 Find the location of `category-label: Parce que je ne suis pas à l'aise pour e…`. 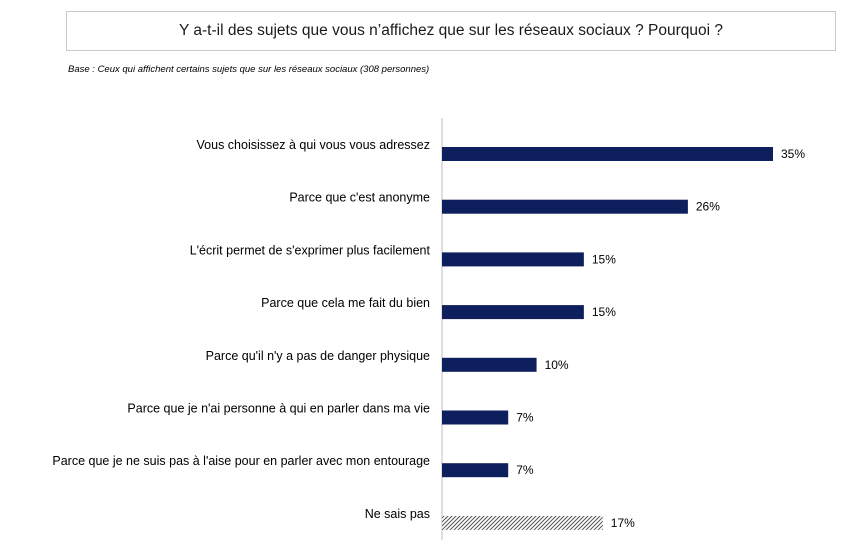

category-label: Parce que je ne suis pas à l'aise pour e… is located at coordinates (241, 461).